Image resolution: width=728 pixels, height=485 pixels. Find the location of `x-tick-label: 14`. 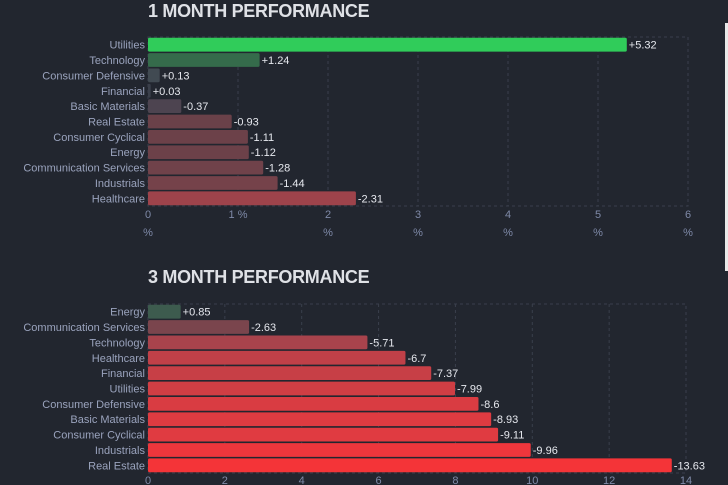

x-tick-label: 14 is located at coordinates (686, 480).